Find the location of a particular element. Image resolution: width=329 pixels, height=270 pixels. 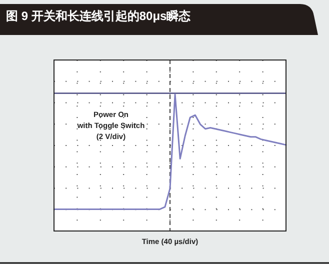

chart-title: 图 9 开关和长连线引起的80μs瞬态 is located at coordinates (99, 16).